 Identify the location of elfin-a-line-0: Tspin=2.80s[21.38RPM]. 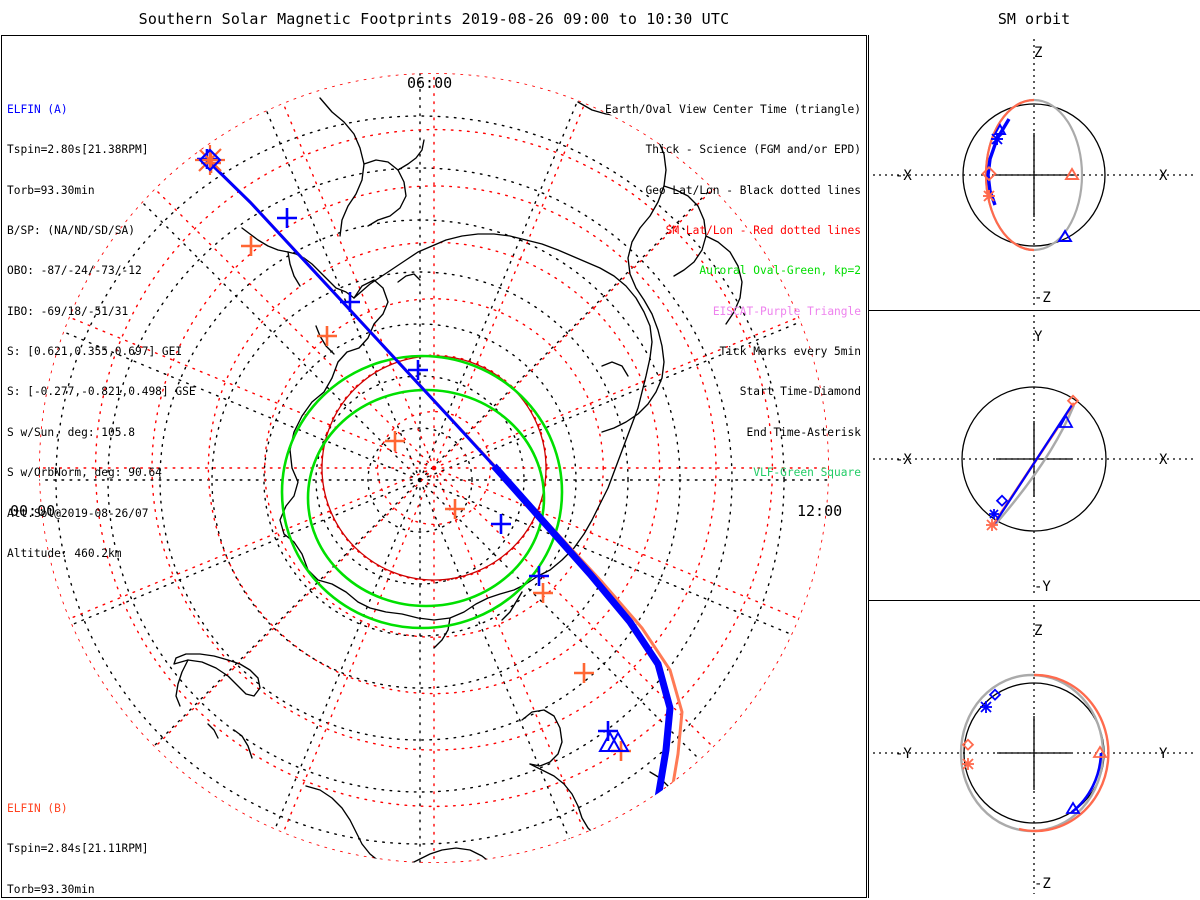
(78, 150).